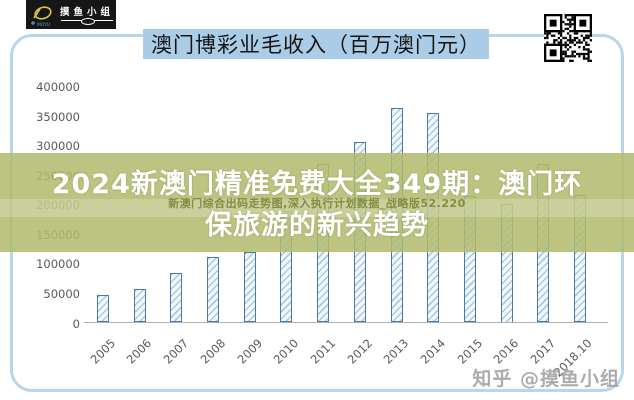 Image resolution: width=634 pixels, height=400 pixels. Describe the element at coordinates (58, 87) in the screenshot. I see `y-axis-tick-label: 400000` at that location.